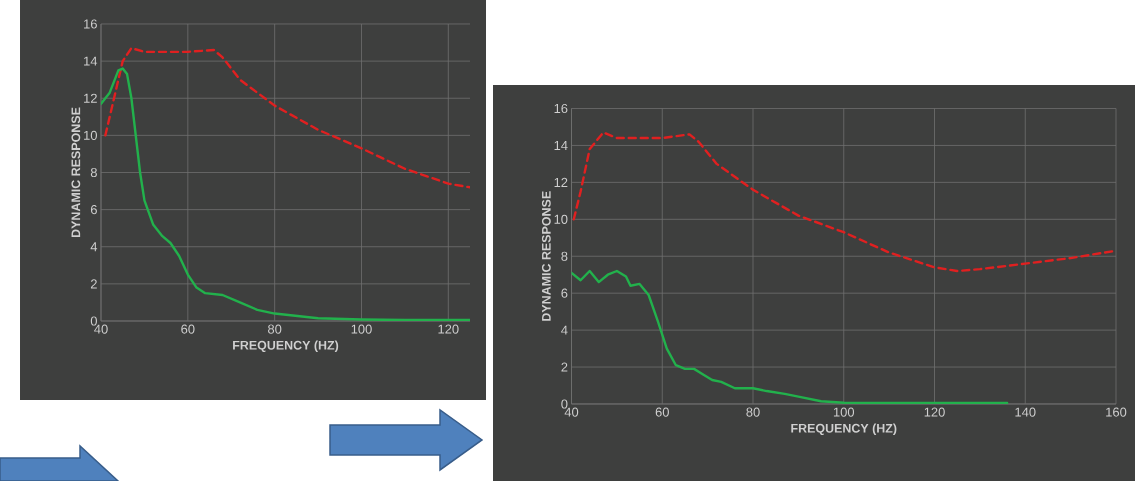 The width and height of the screenshot is (1135, 481). I want to click on x-tick-label: 160, so click(1116, 412).